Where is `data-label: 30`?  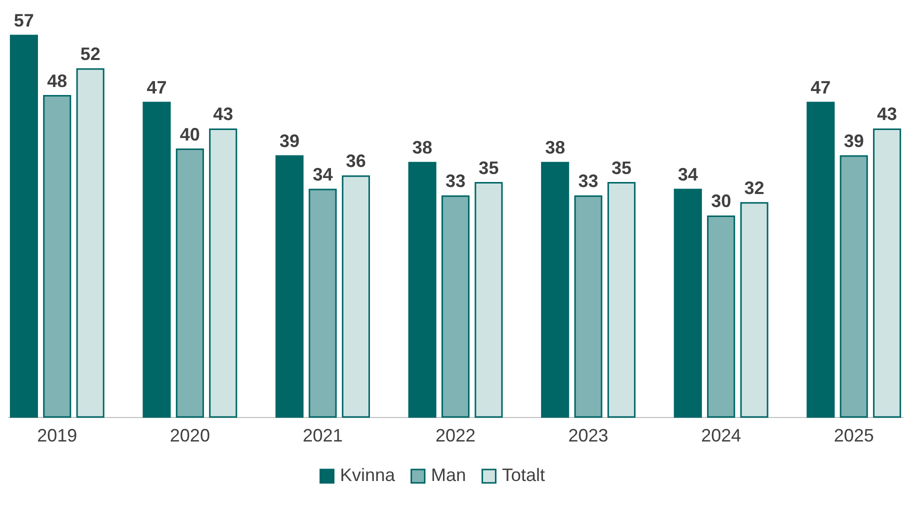
data-label: 30 is located at coordinates (721, 201).